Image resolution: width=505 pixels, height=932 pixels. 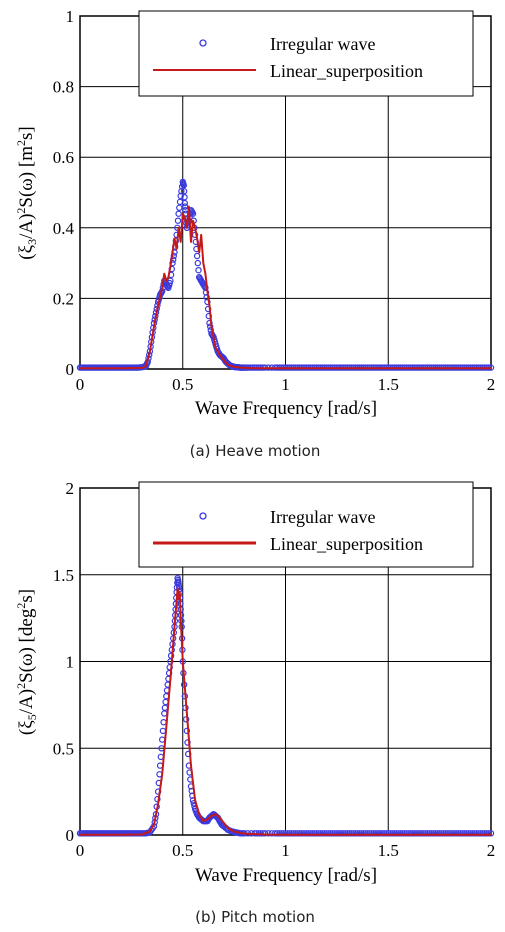 I want to click on pitch-y-tick-label: 1.5, so click(x=63, y=575).